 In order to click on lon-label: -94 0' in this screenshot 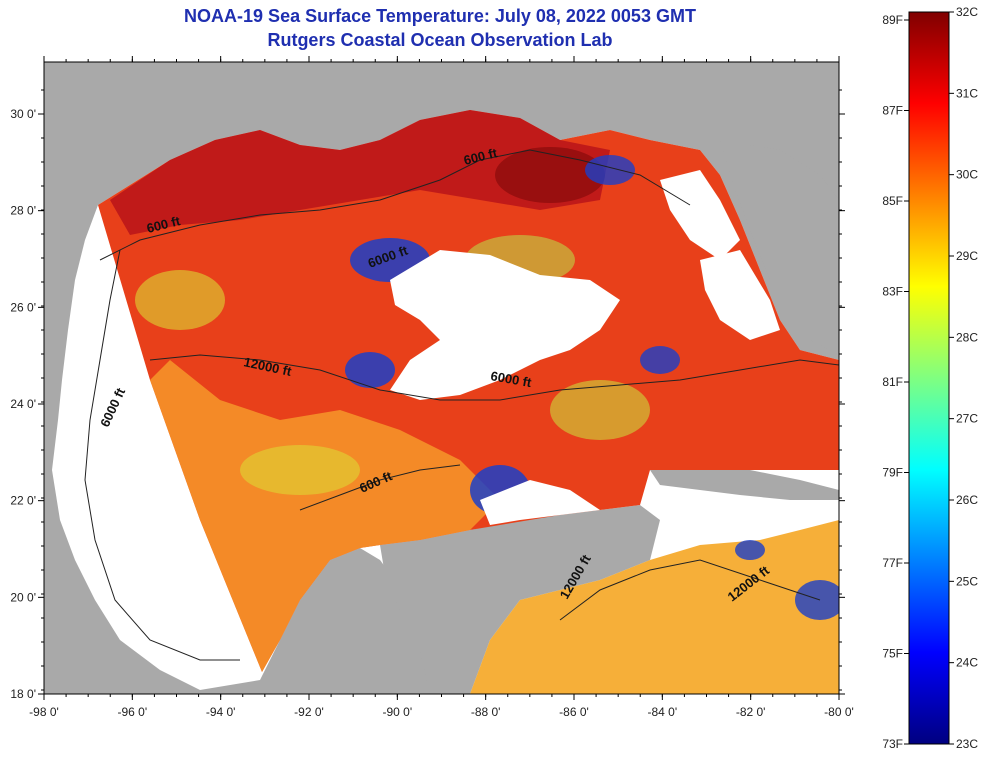, I will do `click(221, 712)`.